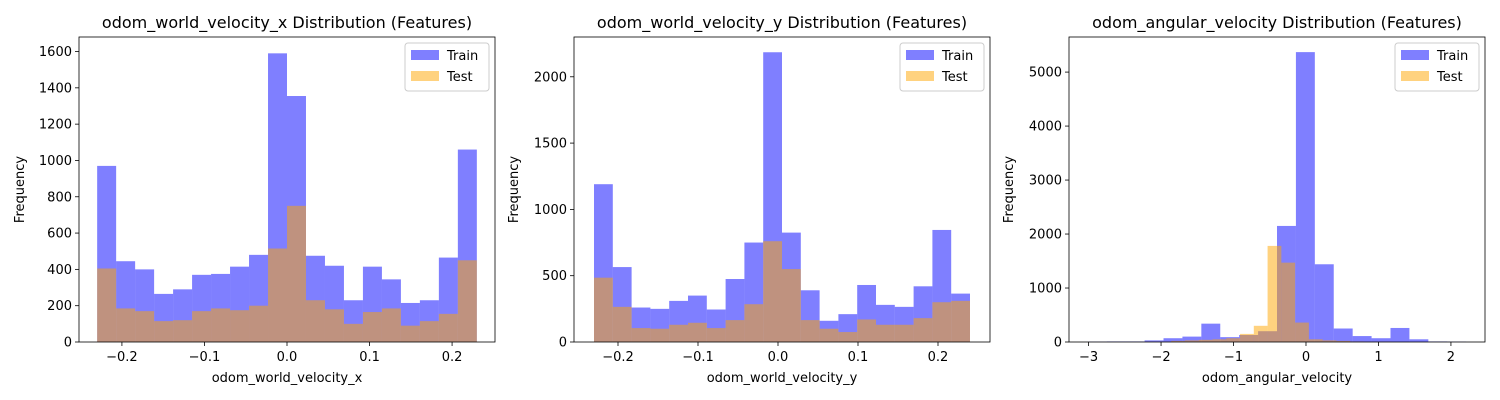 The image size is (1500, 400). Describe the element at coordinates (1045, 181) in the screenshot. I see `y-tick-label: 3000` at that location.